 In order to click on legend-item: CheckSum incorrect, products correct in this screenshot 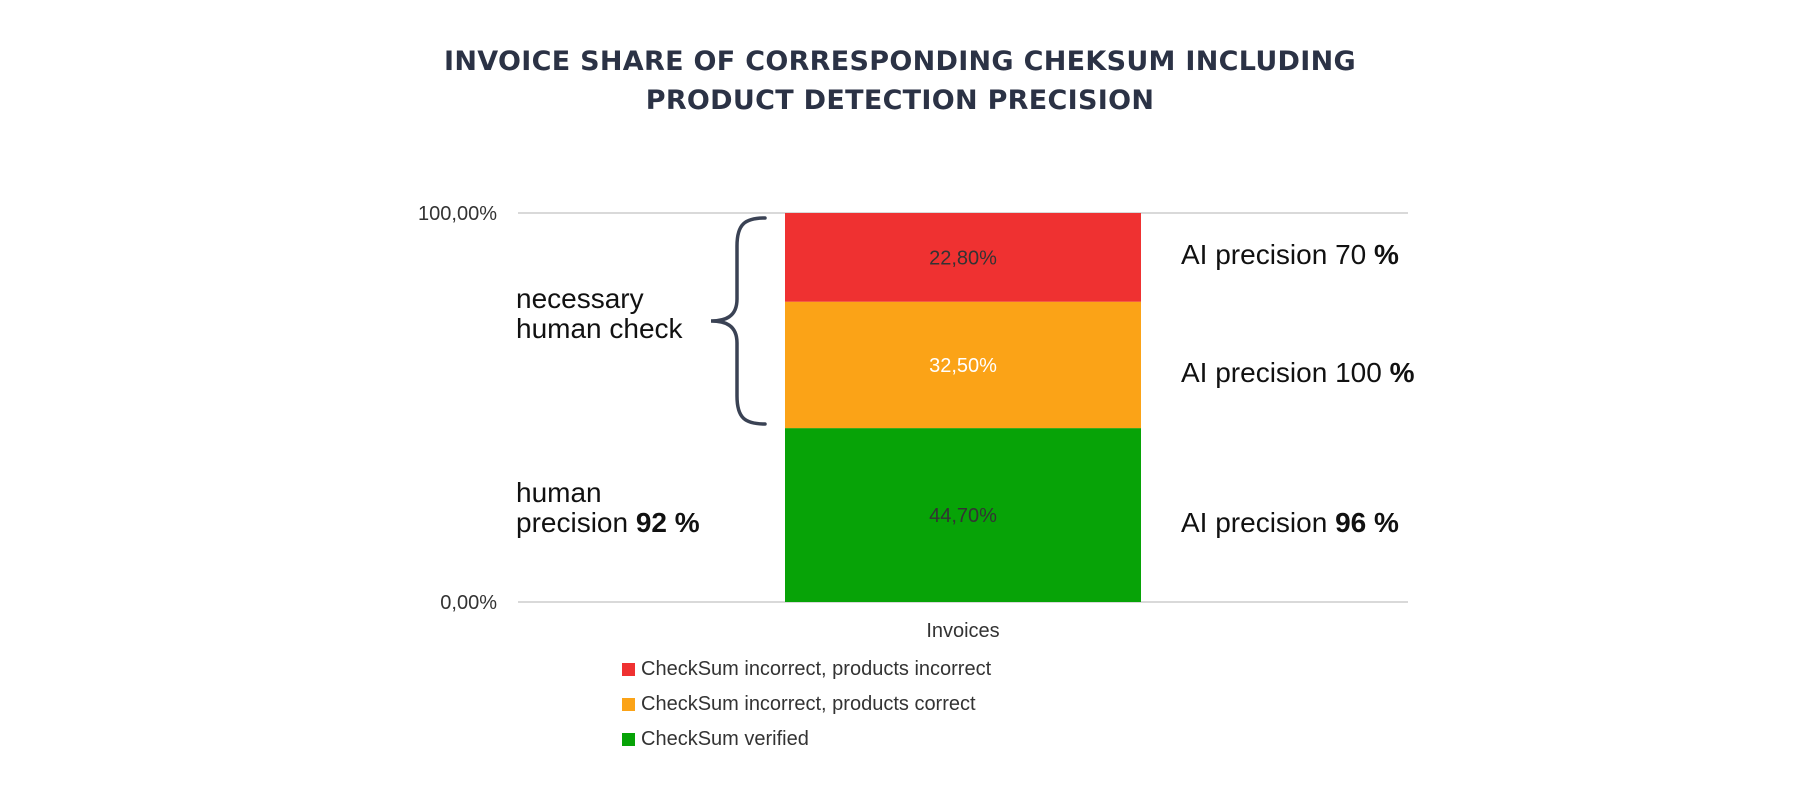, I will do `click(806, 704)`.